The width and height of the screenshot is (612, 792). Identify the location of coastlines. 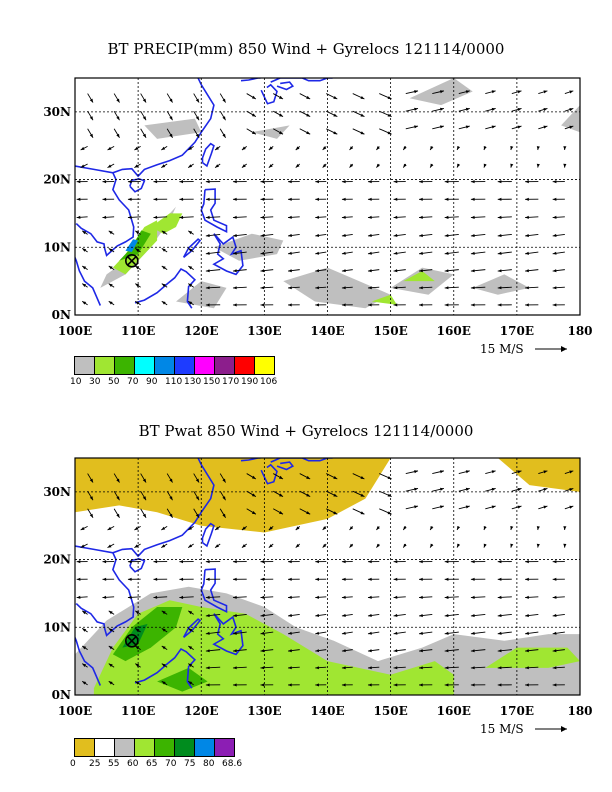
(204, 193).